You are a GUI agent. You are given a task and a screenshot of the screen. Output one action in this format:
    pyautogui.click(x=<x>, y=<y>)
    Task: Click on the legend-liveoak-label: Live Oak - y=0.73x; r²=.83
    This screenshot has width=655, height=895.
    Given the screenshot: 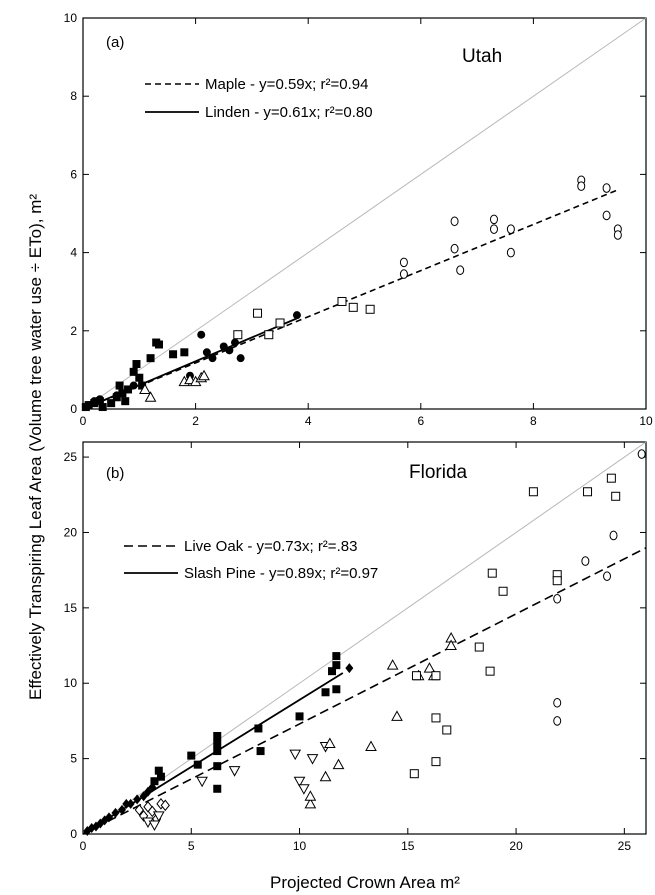 What is the action you would take?
    pyautogui.click(x=270, y=546)
    